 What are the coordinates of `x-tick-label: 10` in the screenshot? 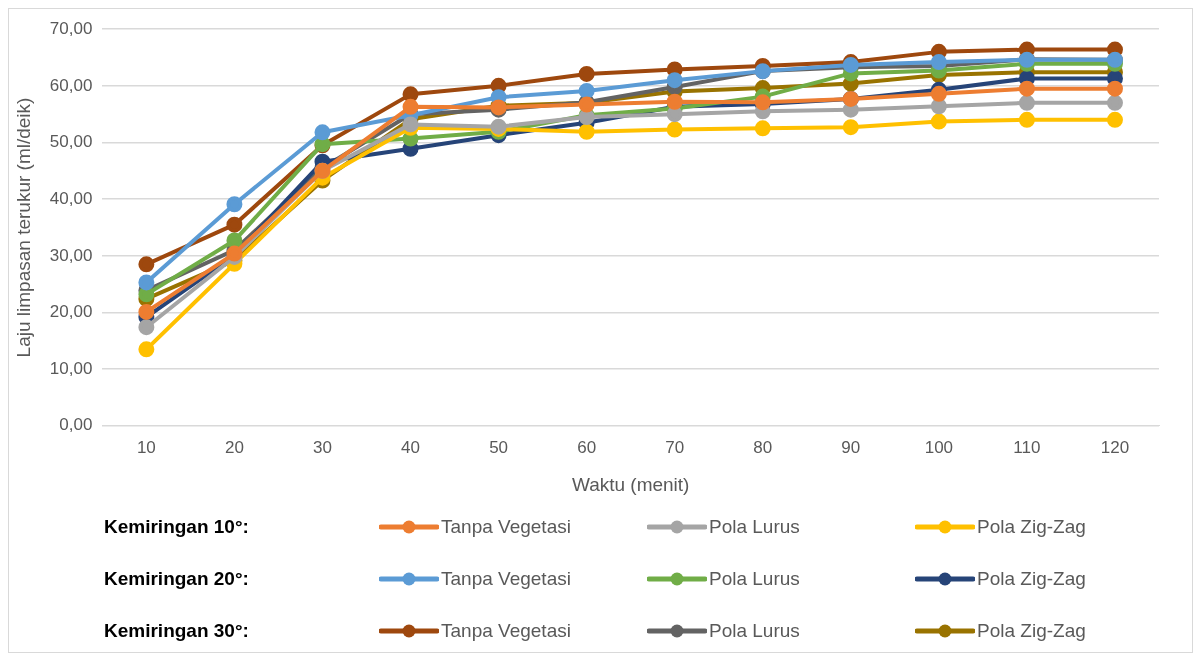 It's located at (146, 447).